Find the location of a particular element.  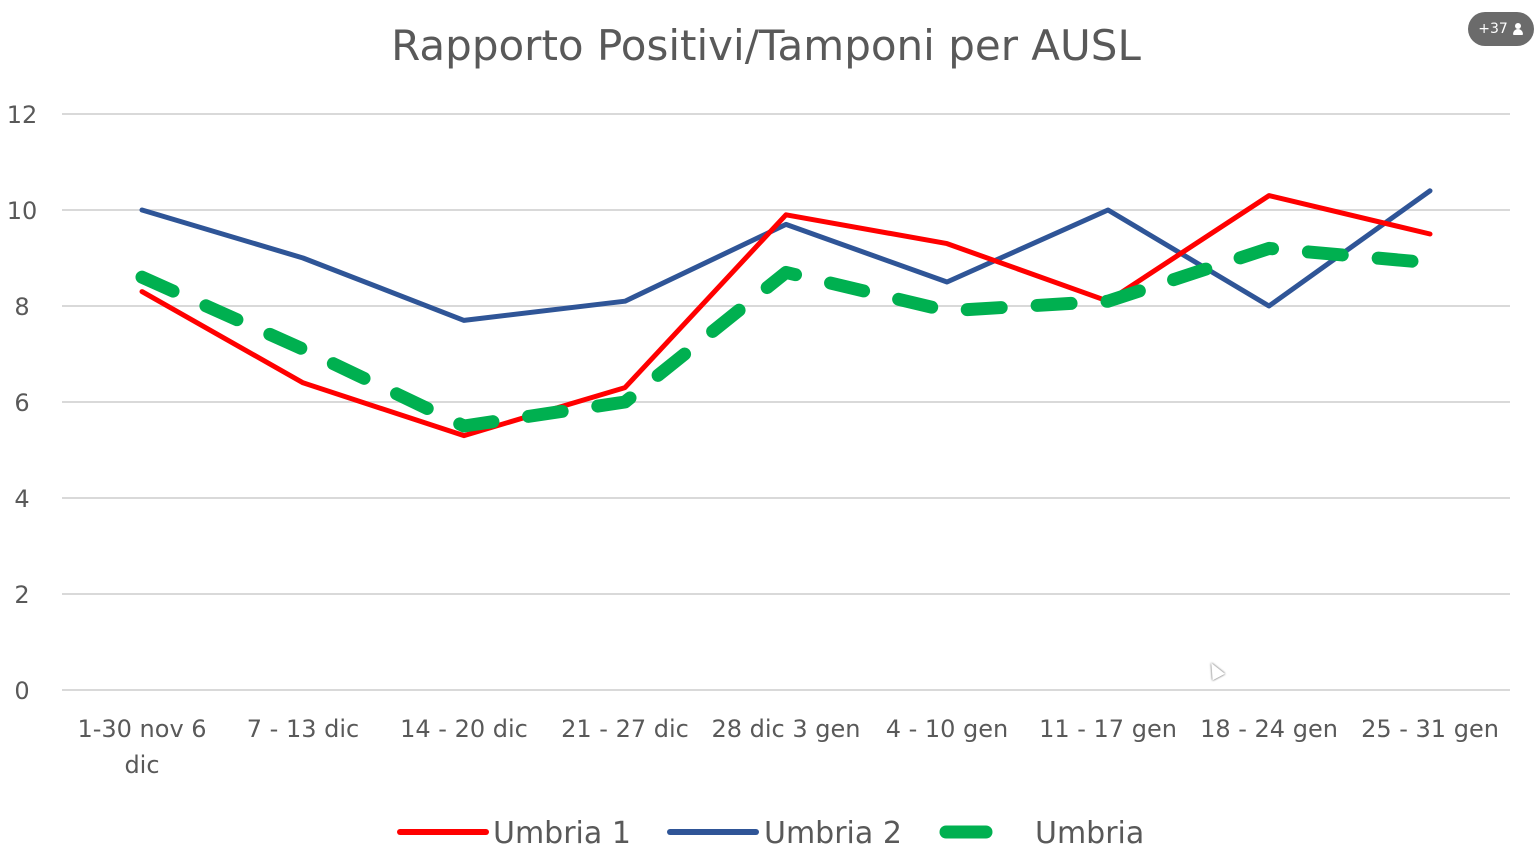

x-tick-label: 1-30 nov 6 dic is located at coordinates (141, 747).